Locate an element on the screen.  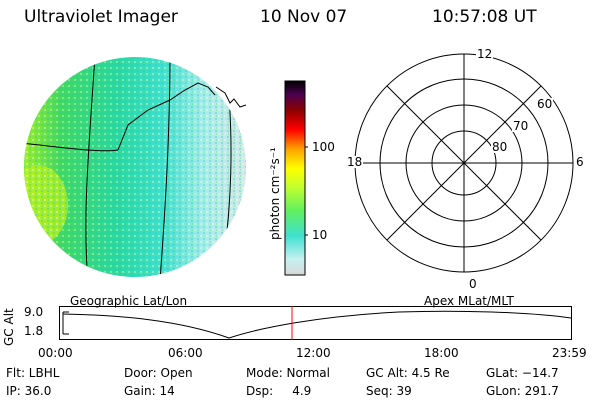
colorbar-axis-label: photon cm⁻²s⁻¹ is located at coordinates (275, 193).